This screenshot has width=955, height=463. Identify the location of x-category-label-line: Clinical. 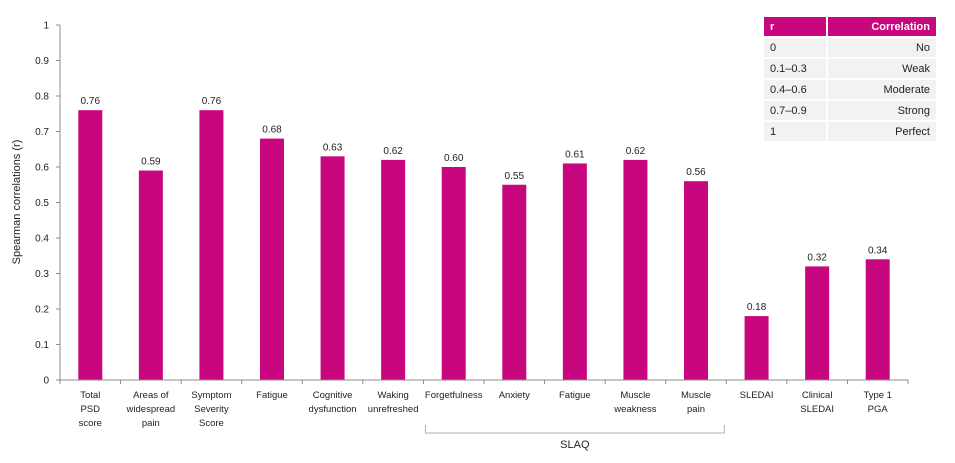
(817, 395).